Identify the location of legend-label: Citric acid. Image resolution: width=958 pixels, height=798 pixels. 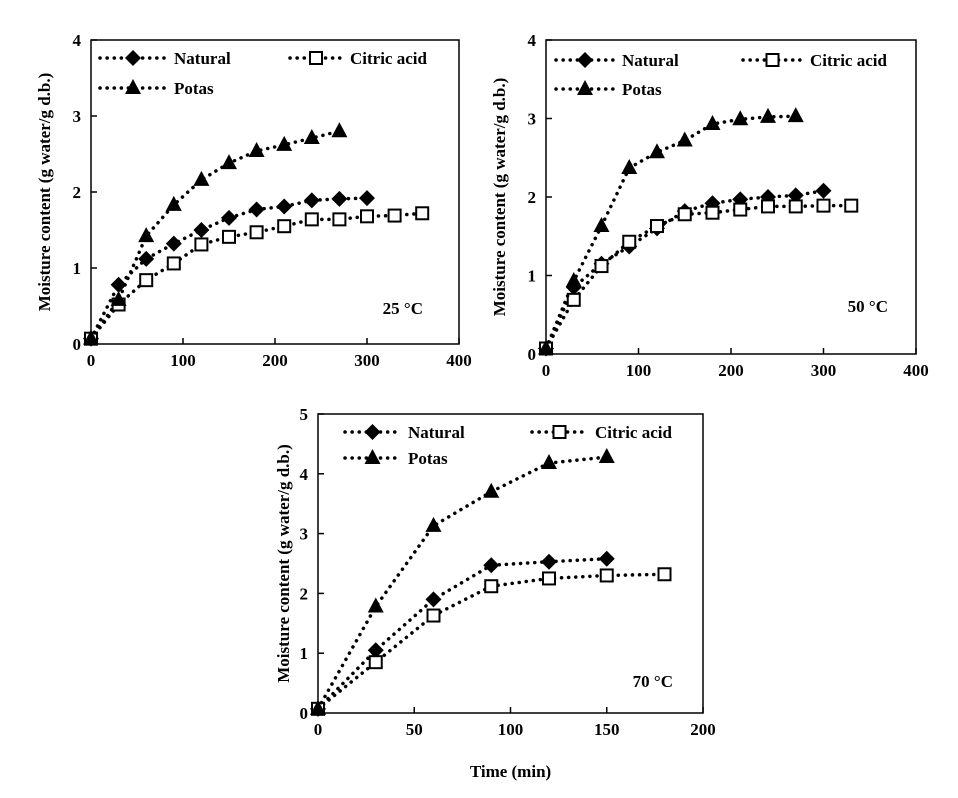
(848, 60).